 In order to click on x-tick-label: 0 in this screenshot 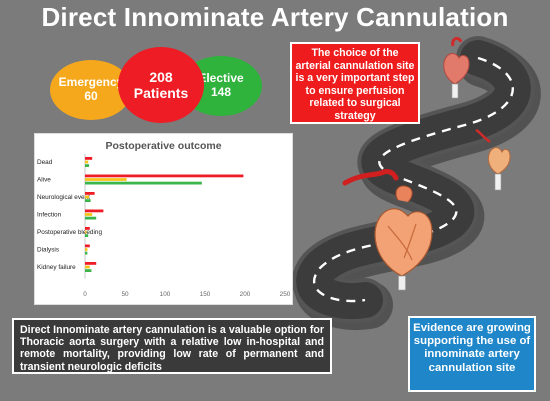, I will do `click(85, 294)`.